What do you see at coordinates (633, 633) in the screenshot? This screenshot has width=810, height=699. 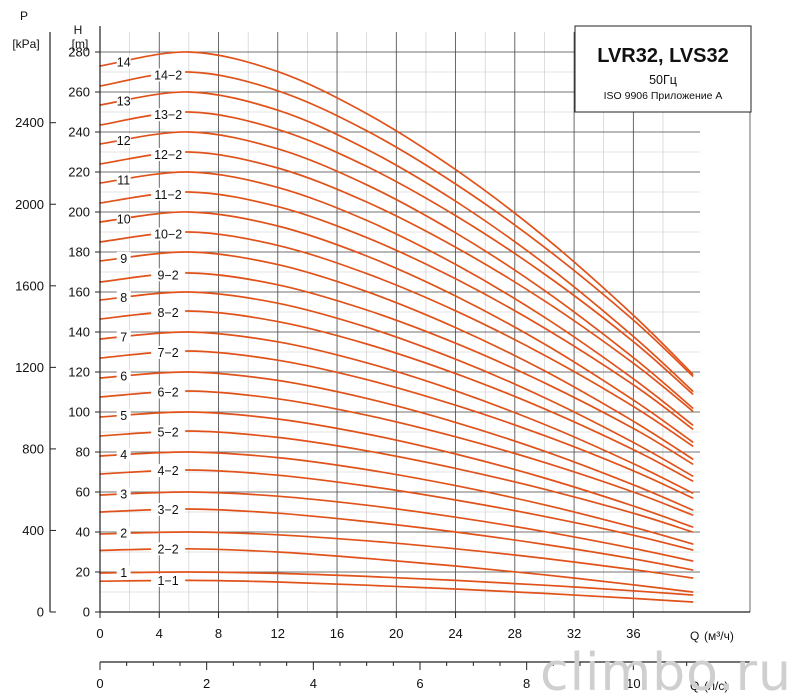 I see `q-tick-label: 36` at bounding box center [633, 633].